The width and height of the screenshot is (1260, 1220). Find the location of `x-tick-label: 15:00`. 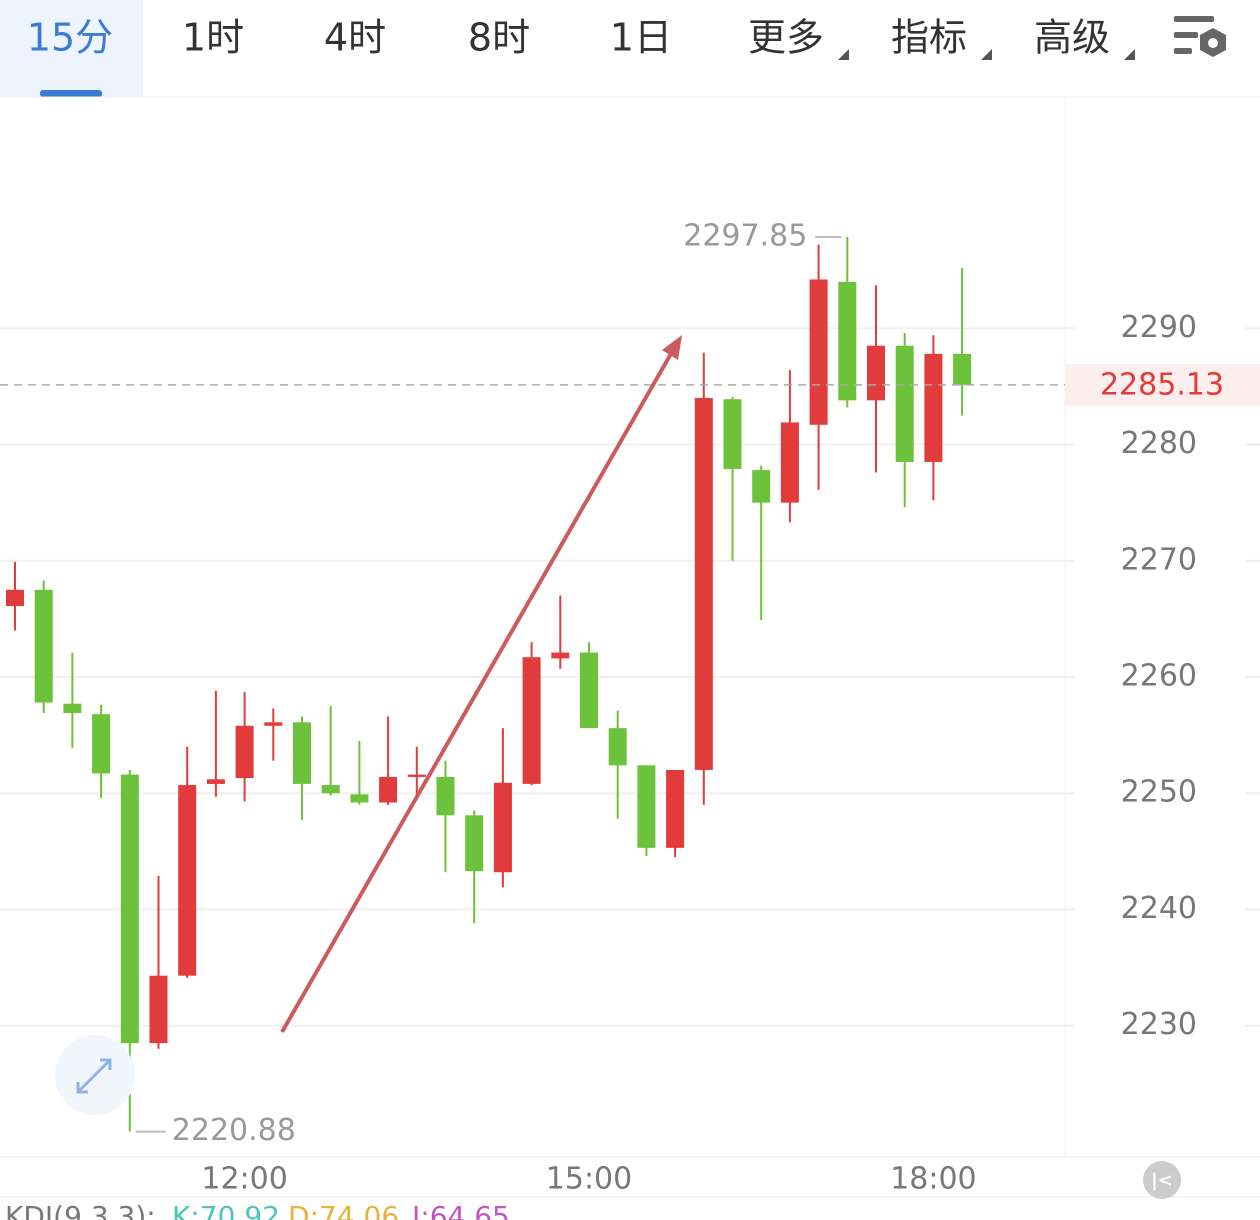

x-tick-label: 15:00 is located at coordinates (589, 1179).